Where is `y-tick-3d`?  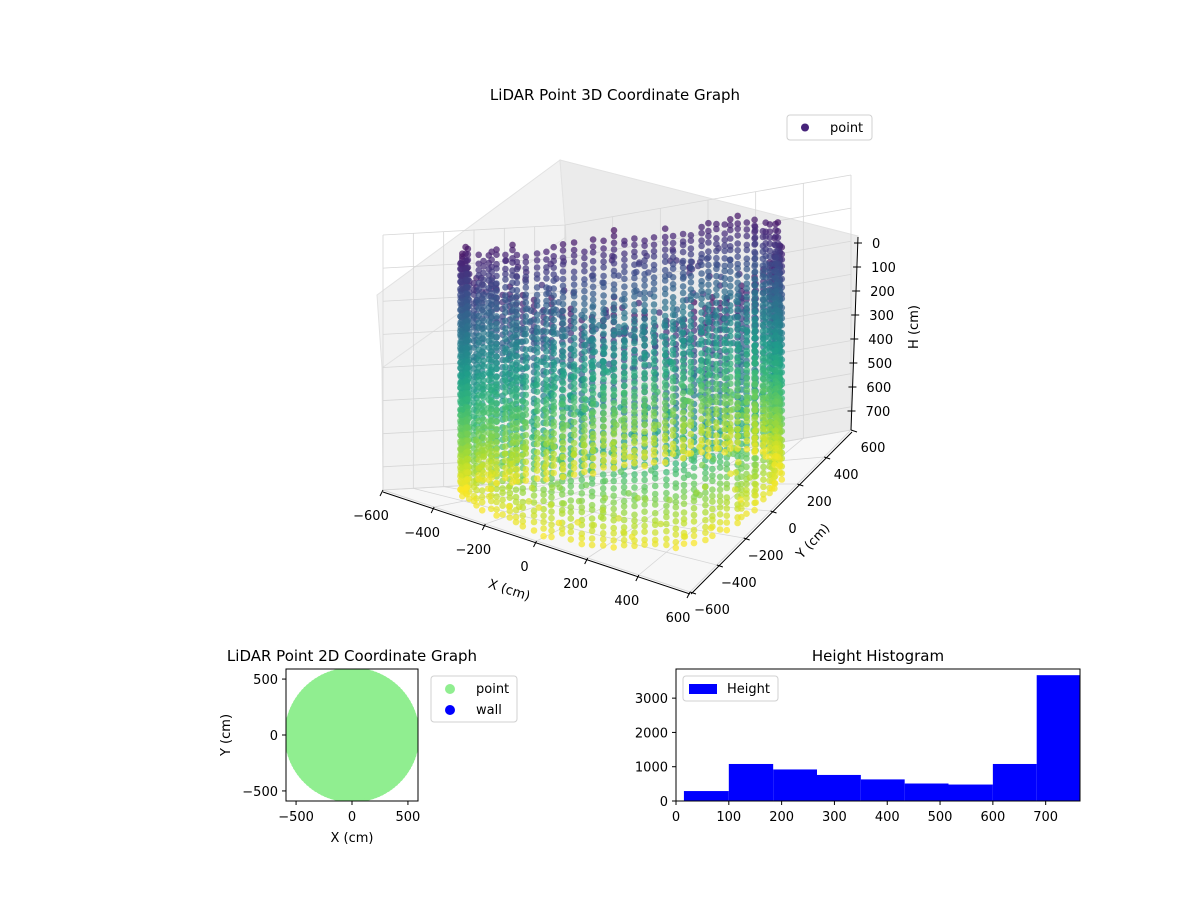
y-tick-3d is located at coordinates (746, 539).